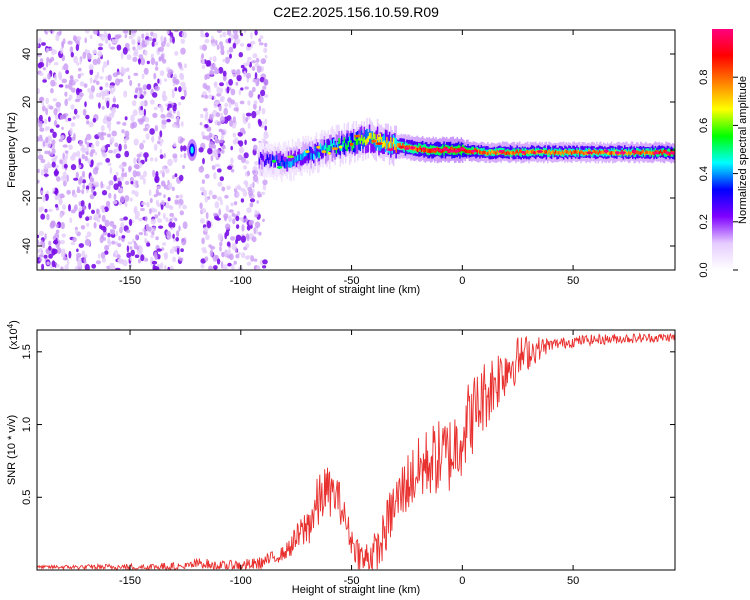  What do you see at coordinates (27, 351) in the screenshot?
I see `y-tick-label: 1.5` at bounding box center [27, 351].